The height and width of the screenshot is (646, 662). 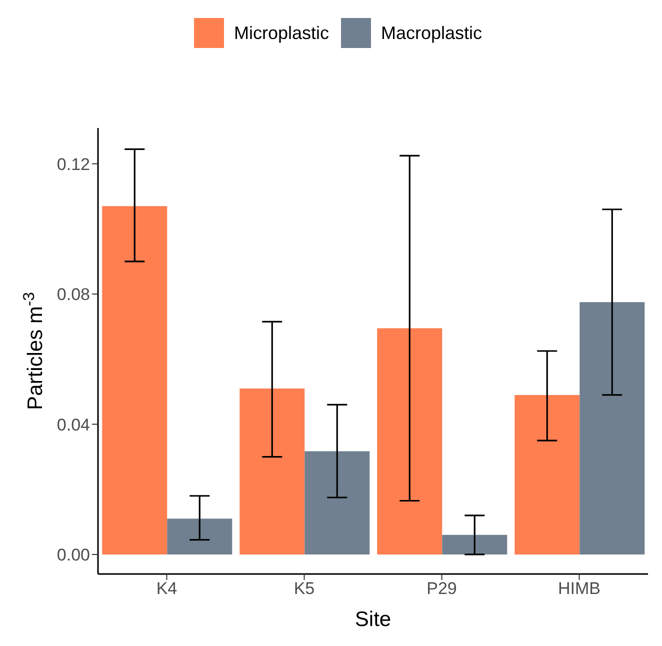 I want to click on legend-label: Microplastic, so click(x=281, y=33).